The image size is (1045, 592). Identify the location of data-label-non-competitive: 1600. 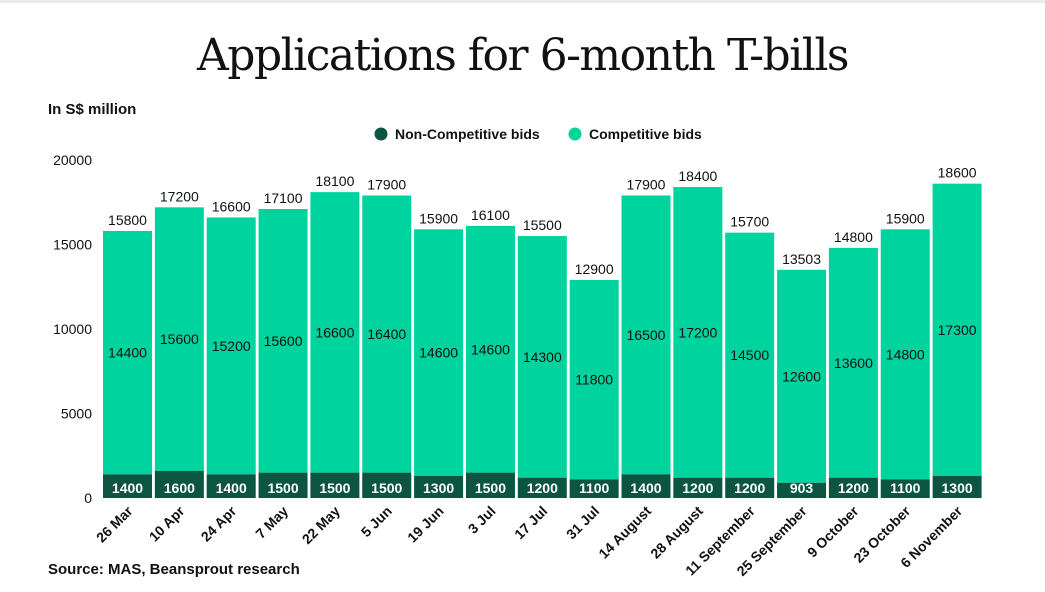
(179, 488).